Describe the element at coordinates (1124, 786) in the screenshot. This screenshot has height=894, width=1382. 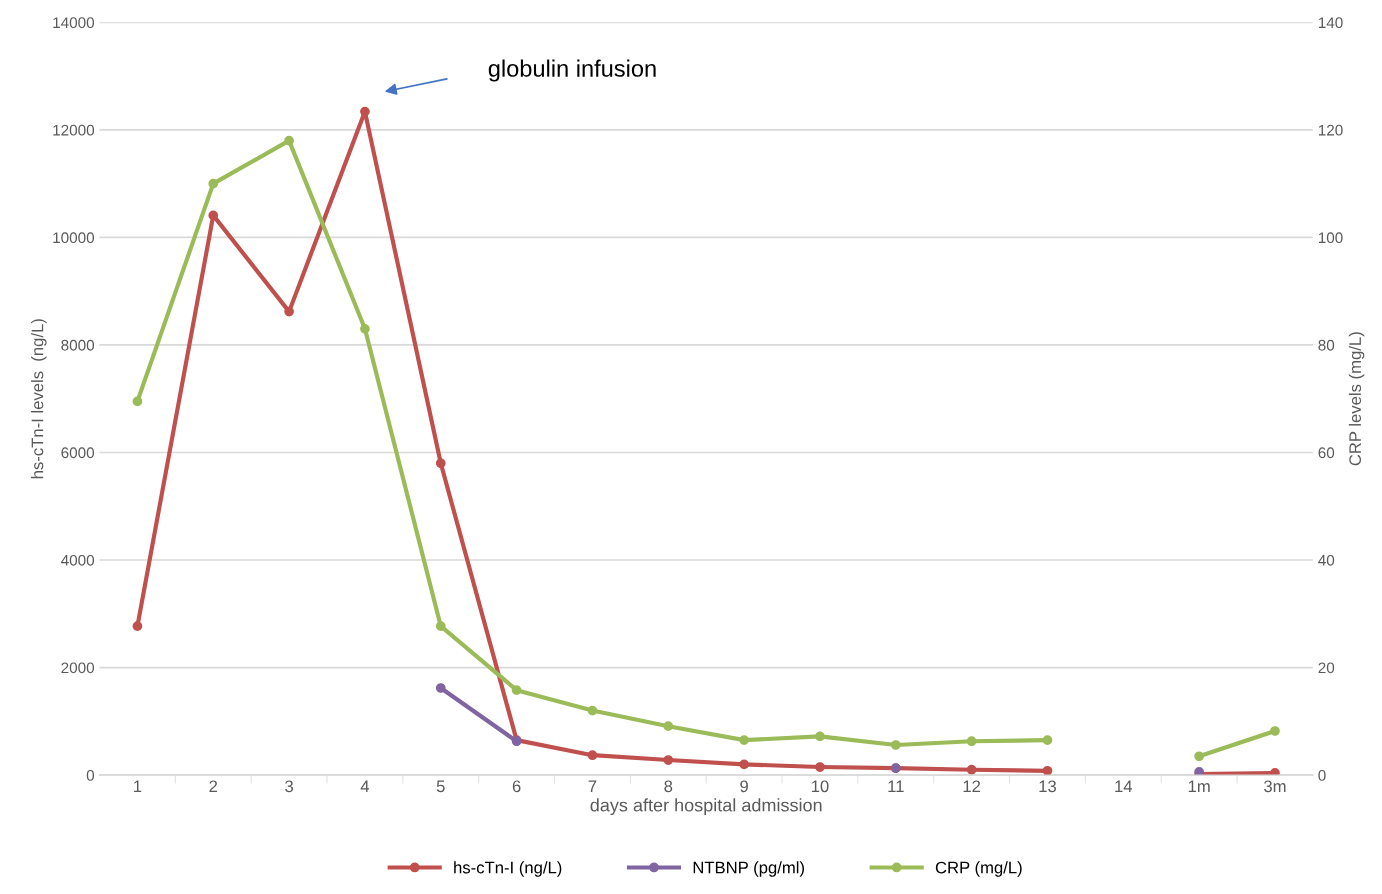
I see `x-tick-label: 14` at that location.